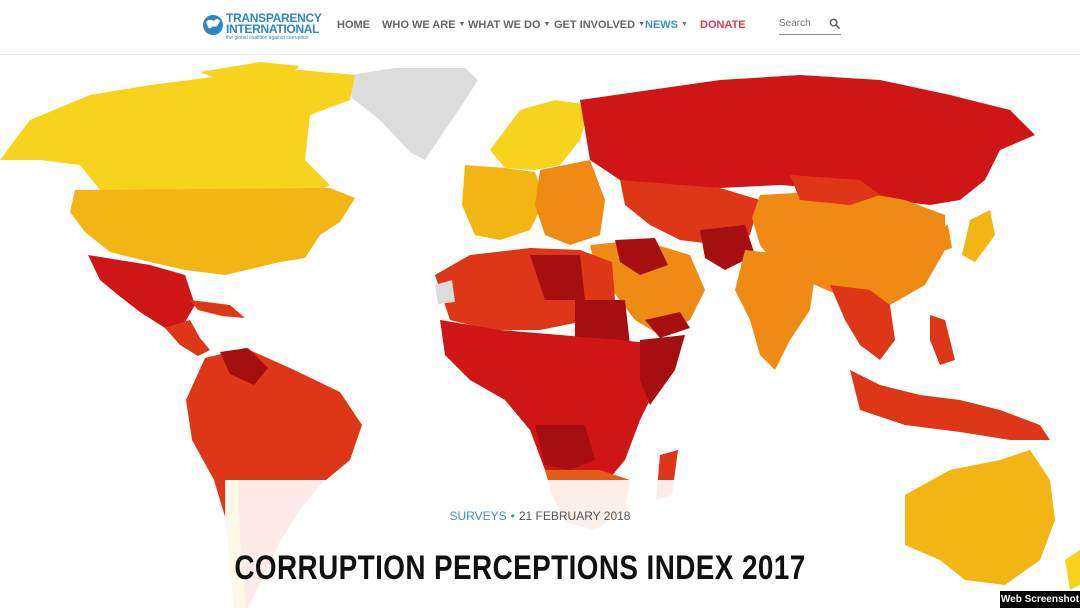 The height and width of the screenshot is (608, 1080). I want to click on article-meta: SURVEYS • 21 FEBRUARY 2018, so click(540, 516).